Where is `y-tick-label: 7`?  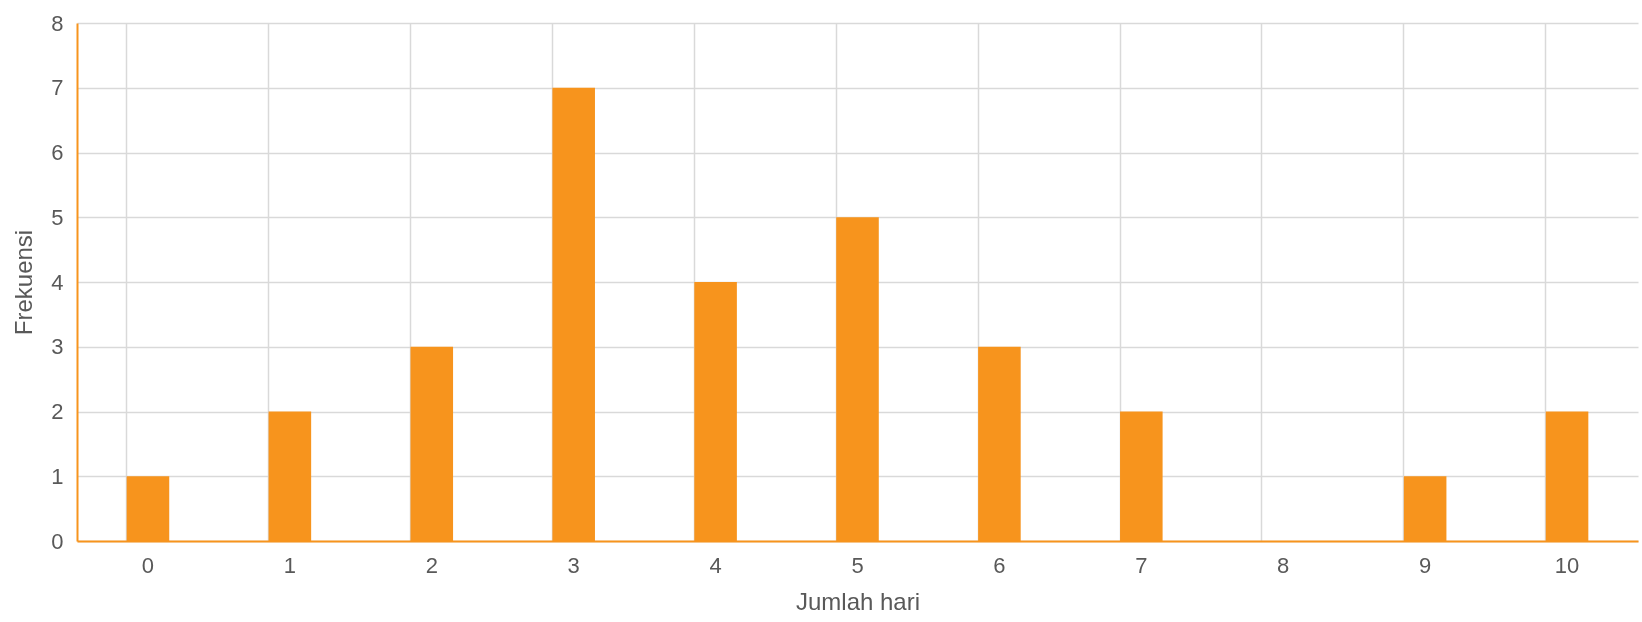
y-tick-label: 7 is located at coordinates (57, 88).